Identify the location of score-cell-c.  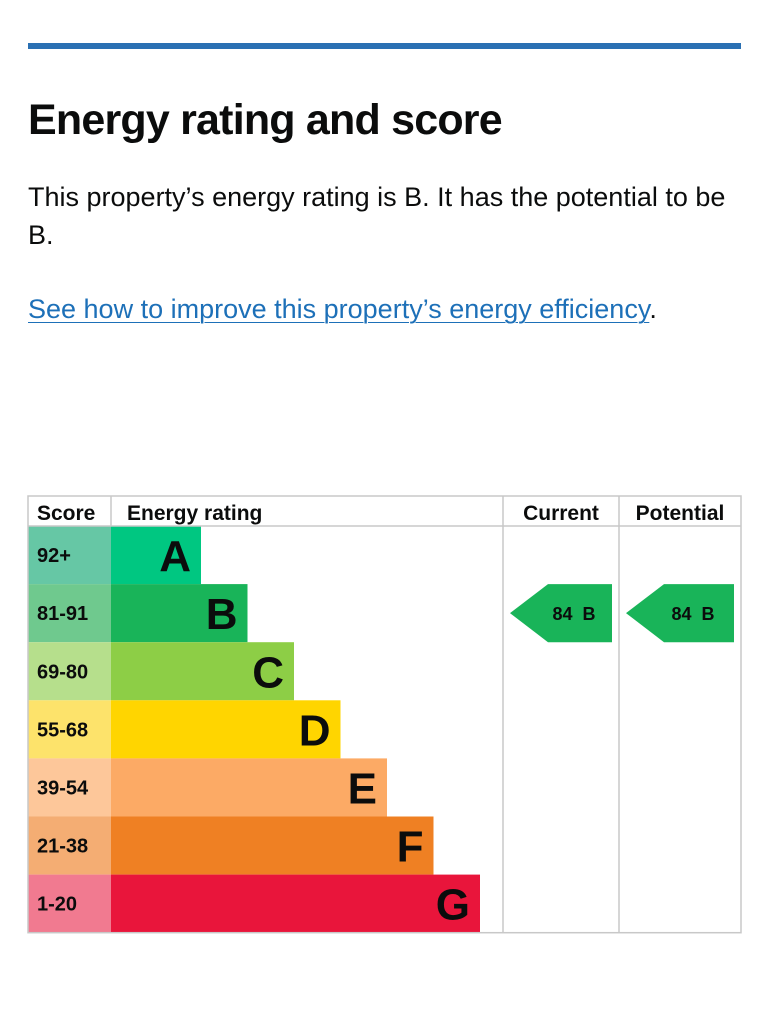
(69, 671).